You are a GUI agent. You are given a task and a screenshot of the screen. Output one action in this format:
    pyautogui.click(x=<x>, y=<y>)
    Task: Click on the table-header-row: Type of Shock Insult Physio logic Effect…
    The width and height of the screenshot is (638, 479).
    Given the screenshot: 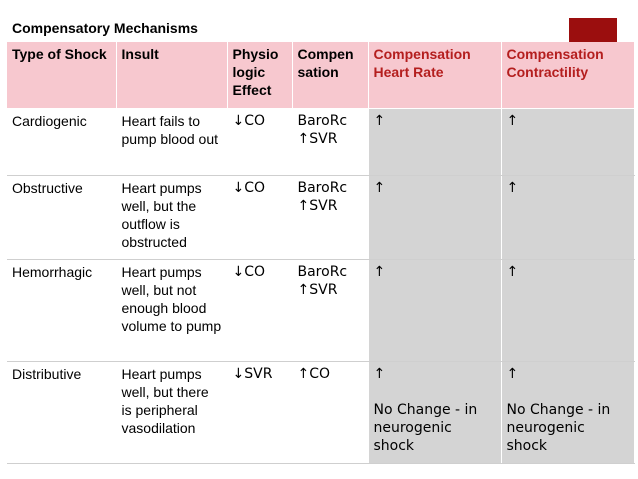 What is the action you would take?
    pyautogui.click(x=321, y=75)
    